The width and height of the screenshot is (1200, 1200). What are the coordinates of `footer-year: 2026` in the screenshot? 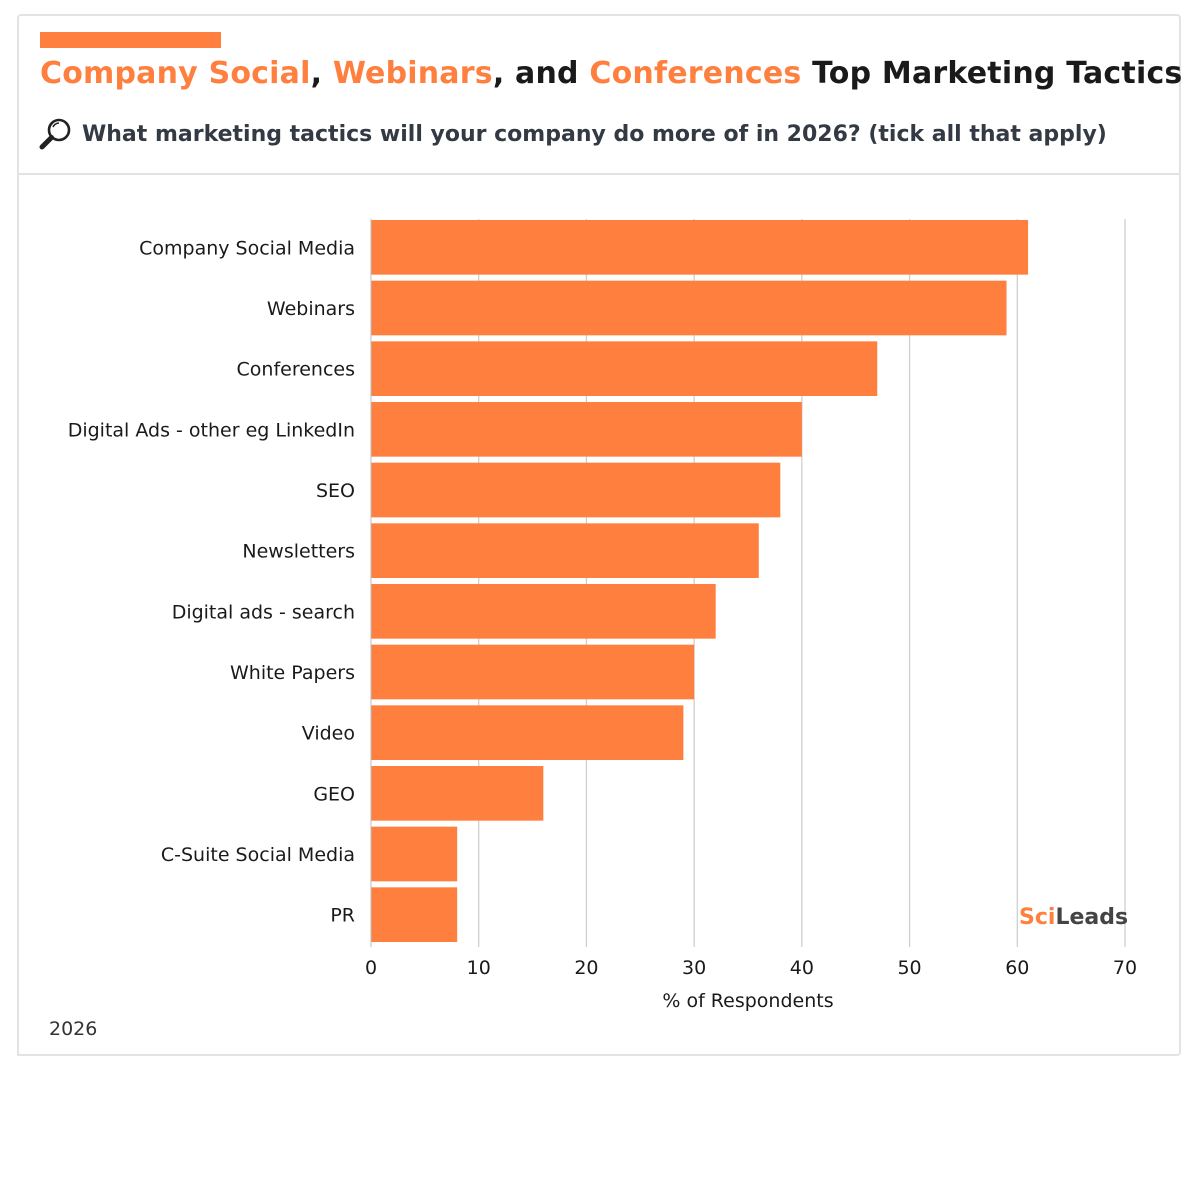 It's located at (73, 1029).